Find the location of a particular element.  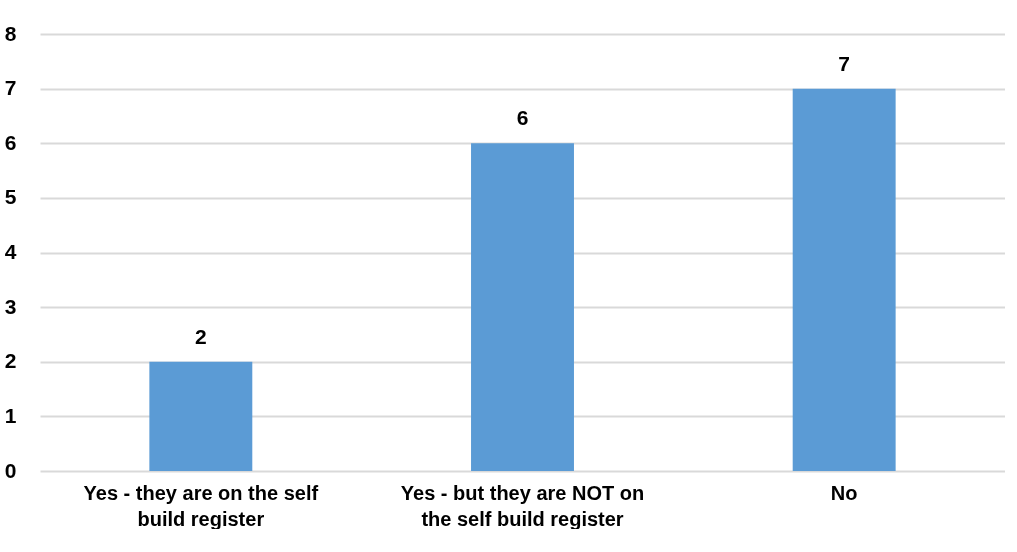

y-tick-label: 3 is located at coordinates (10, 306).